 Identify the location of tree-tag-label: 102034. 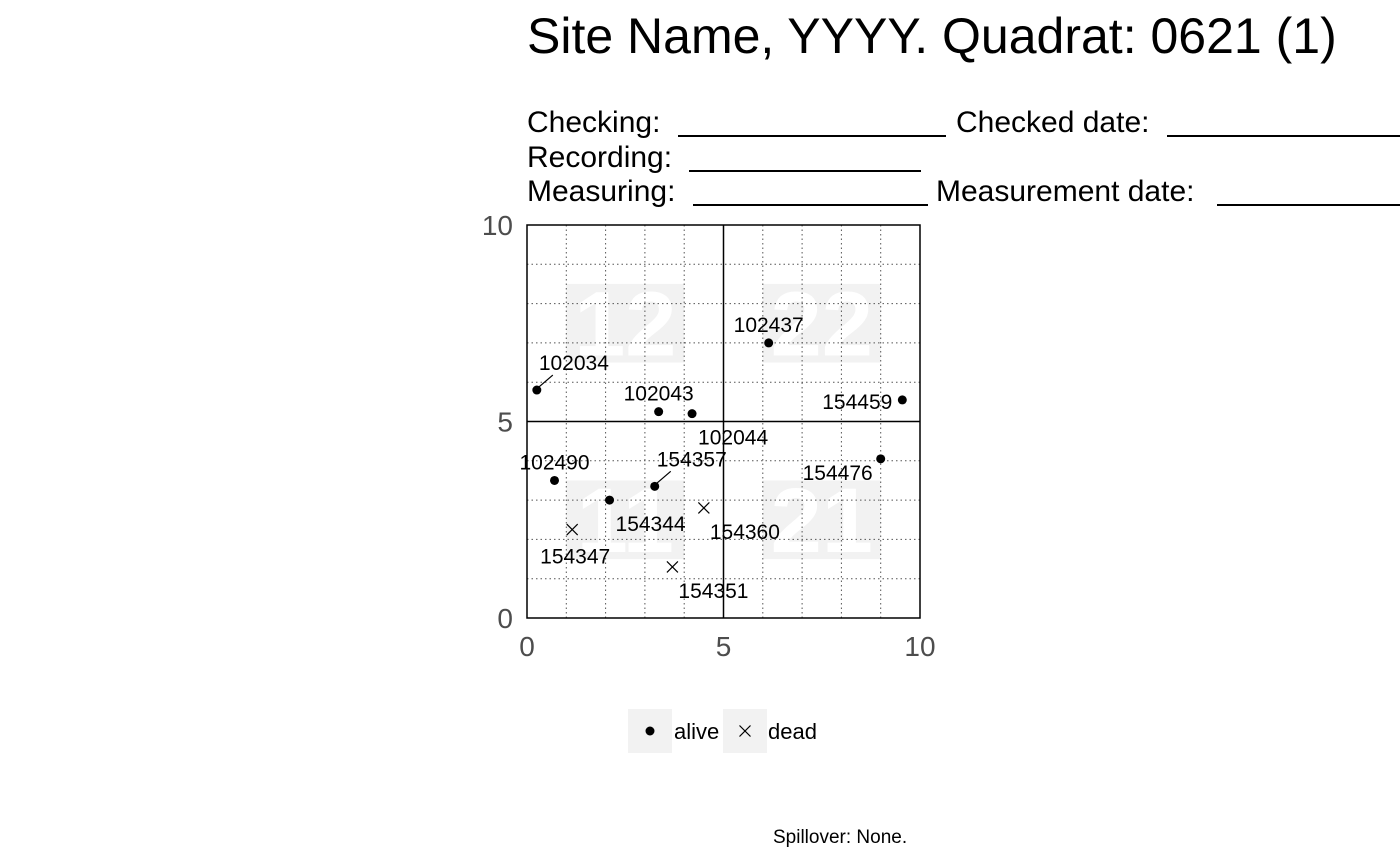
(574, 363).